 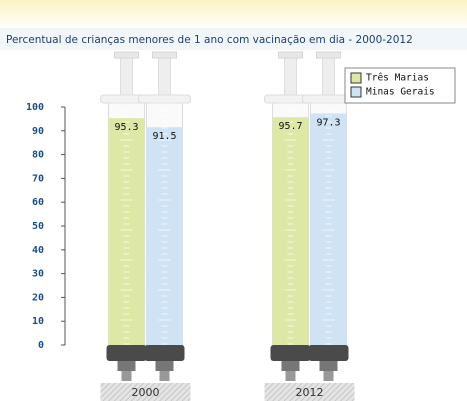 What do you see at coordinates (38, 202) in the screenshot?
I see `y-tick-label: 60` at bounding box center [38, 202].